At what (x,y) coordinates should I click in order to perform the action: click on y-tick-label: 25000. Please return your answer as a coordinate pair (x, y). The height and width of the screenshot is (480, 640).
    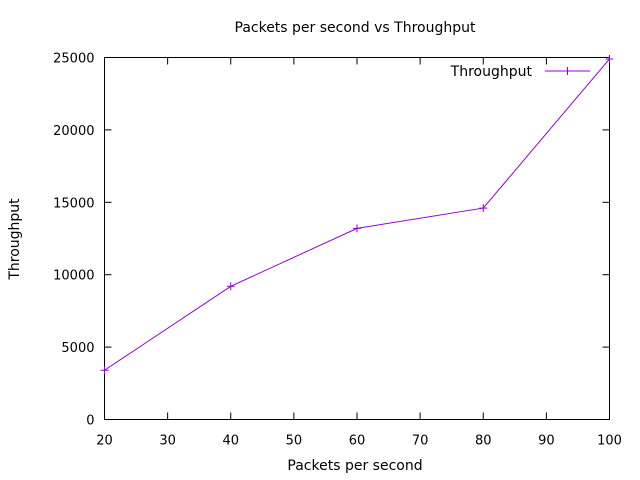
    Looking at the image, I should click on (73, 59).